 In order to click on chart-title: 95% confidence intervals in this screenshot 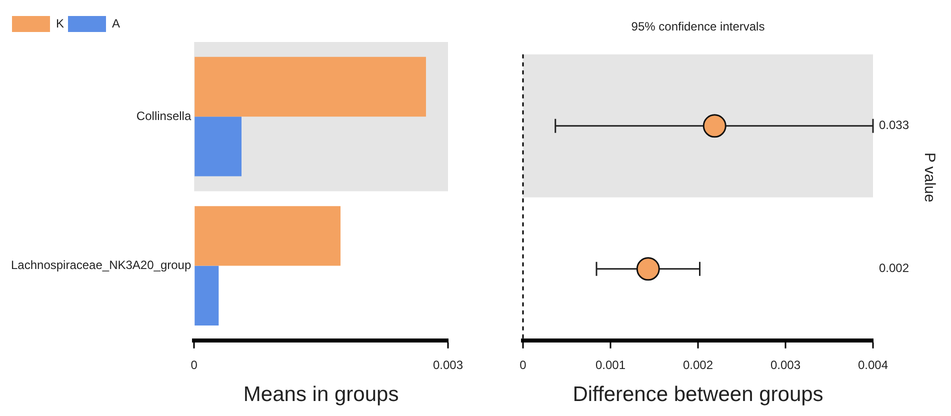, I will do `click(698, 27)`.